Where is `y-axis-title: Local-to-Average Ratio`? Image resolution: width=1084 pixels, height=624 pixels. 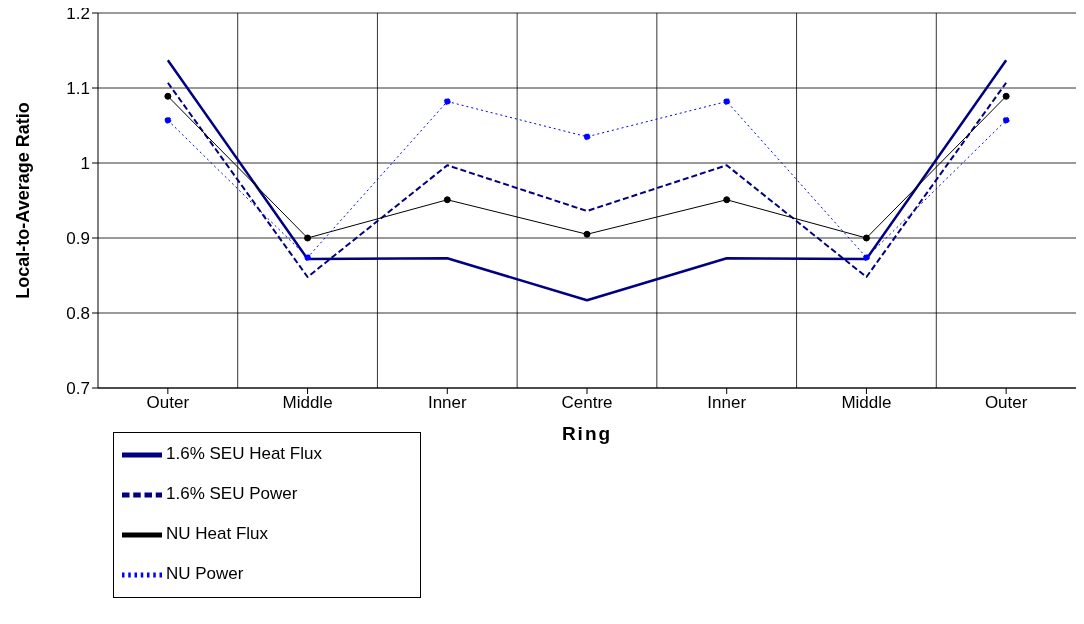
y-axis-title: Local-to-Average Ratio is located at coordinates (23, 200).